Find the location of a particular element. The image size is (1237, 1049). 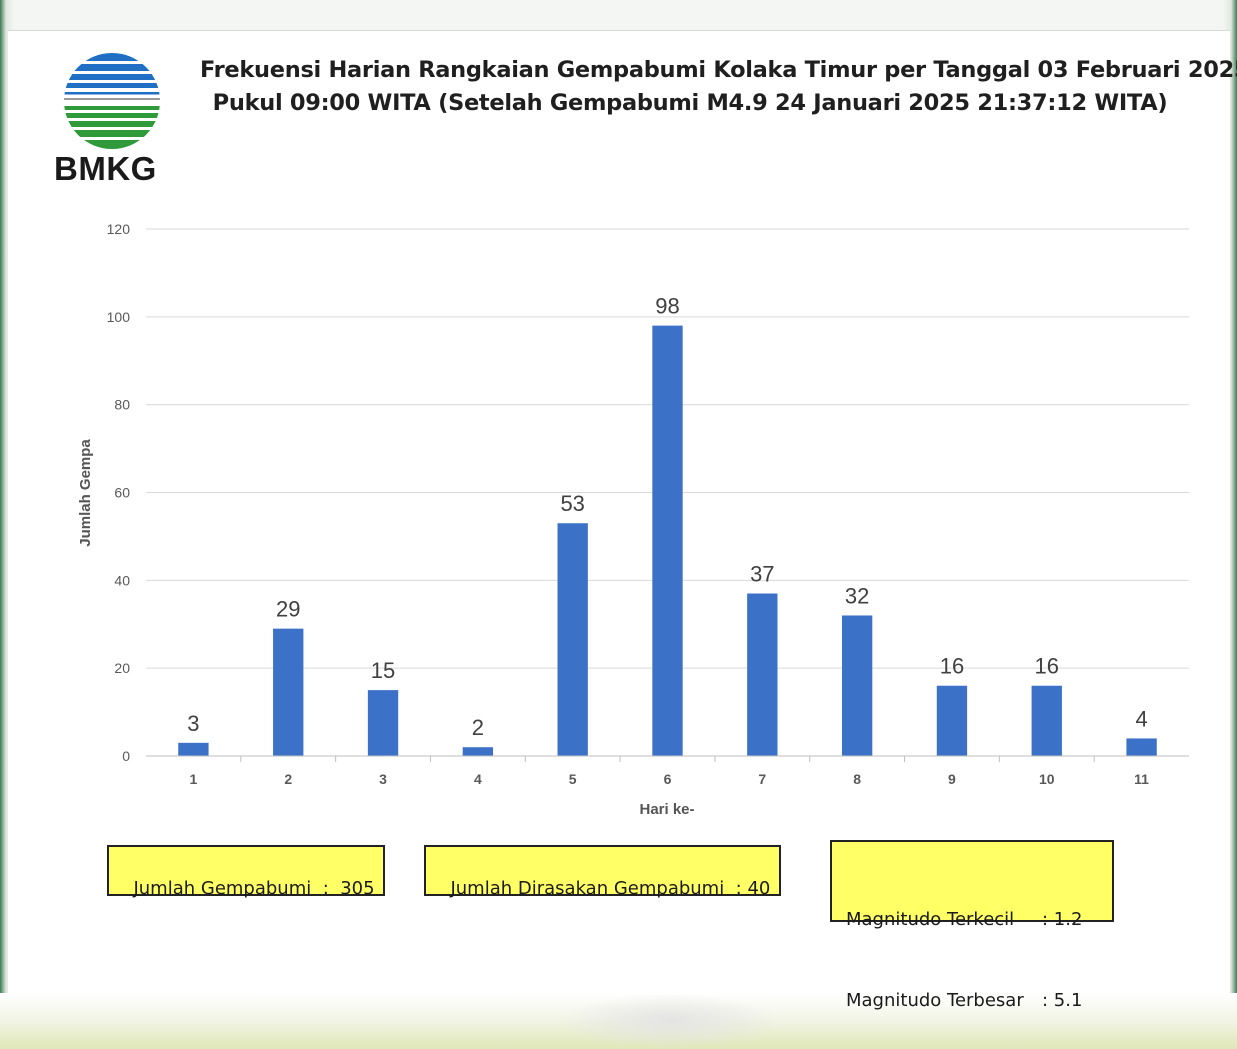

magnitude-max-value: : 5.1 is located at coordinates (1062, 1000).